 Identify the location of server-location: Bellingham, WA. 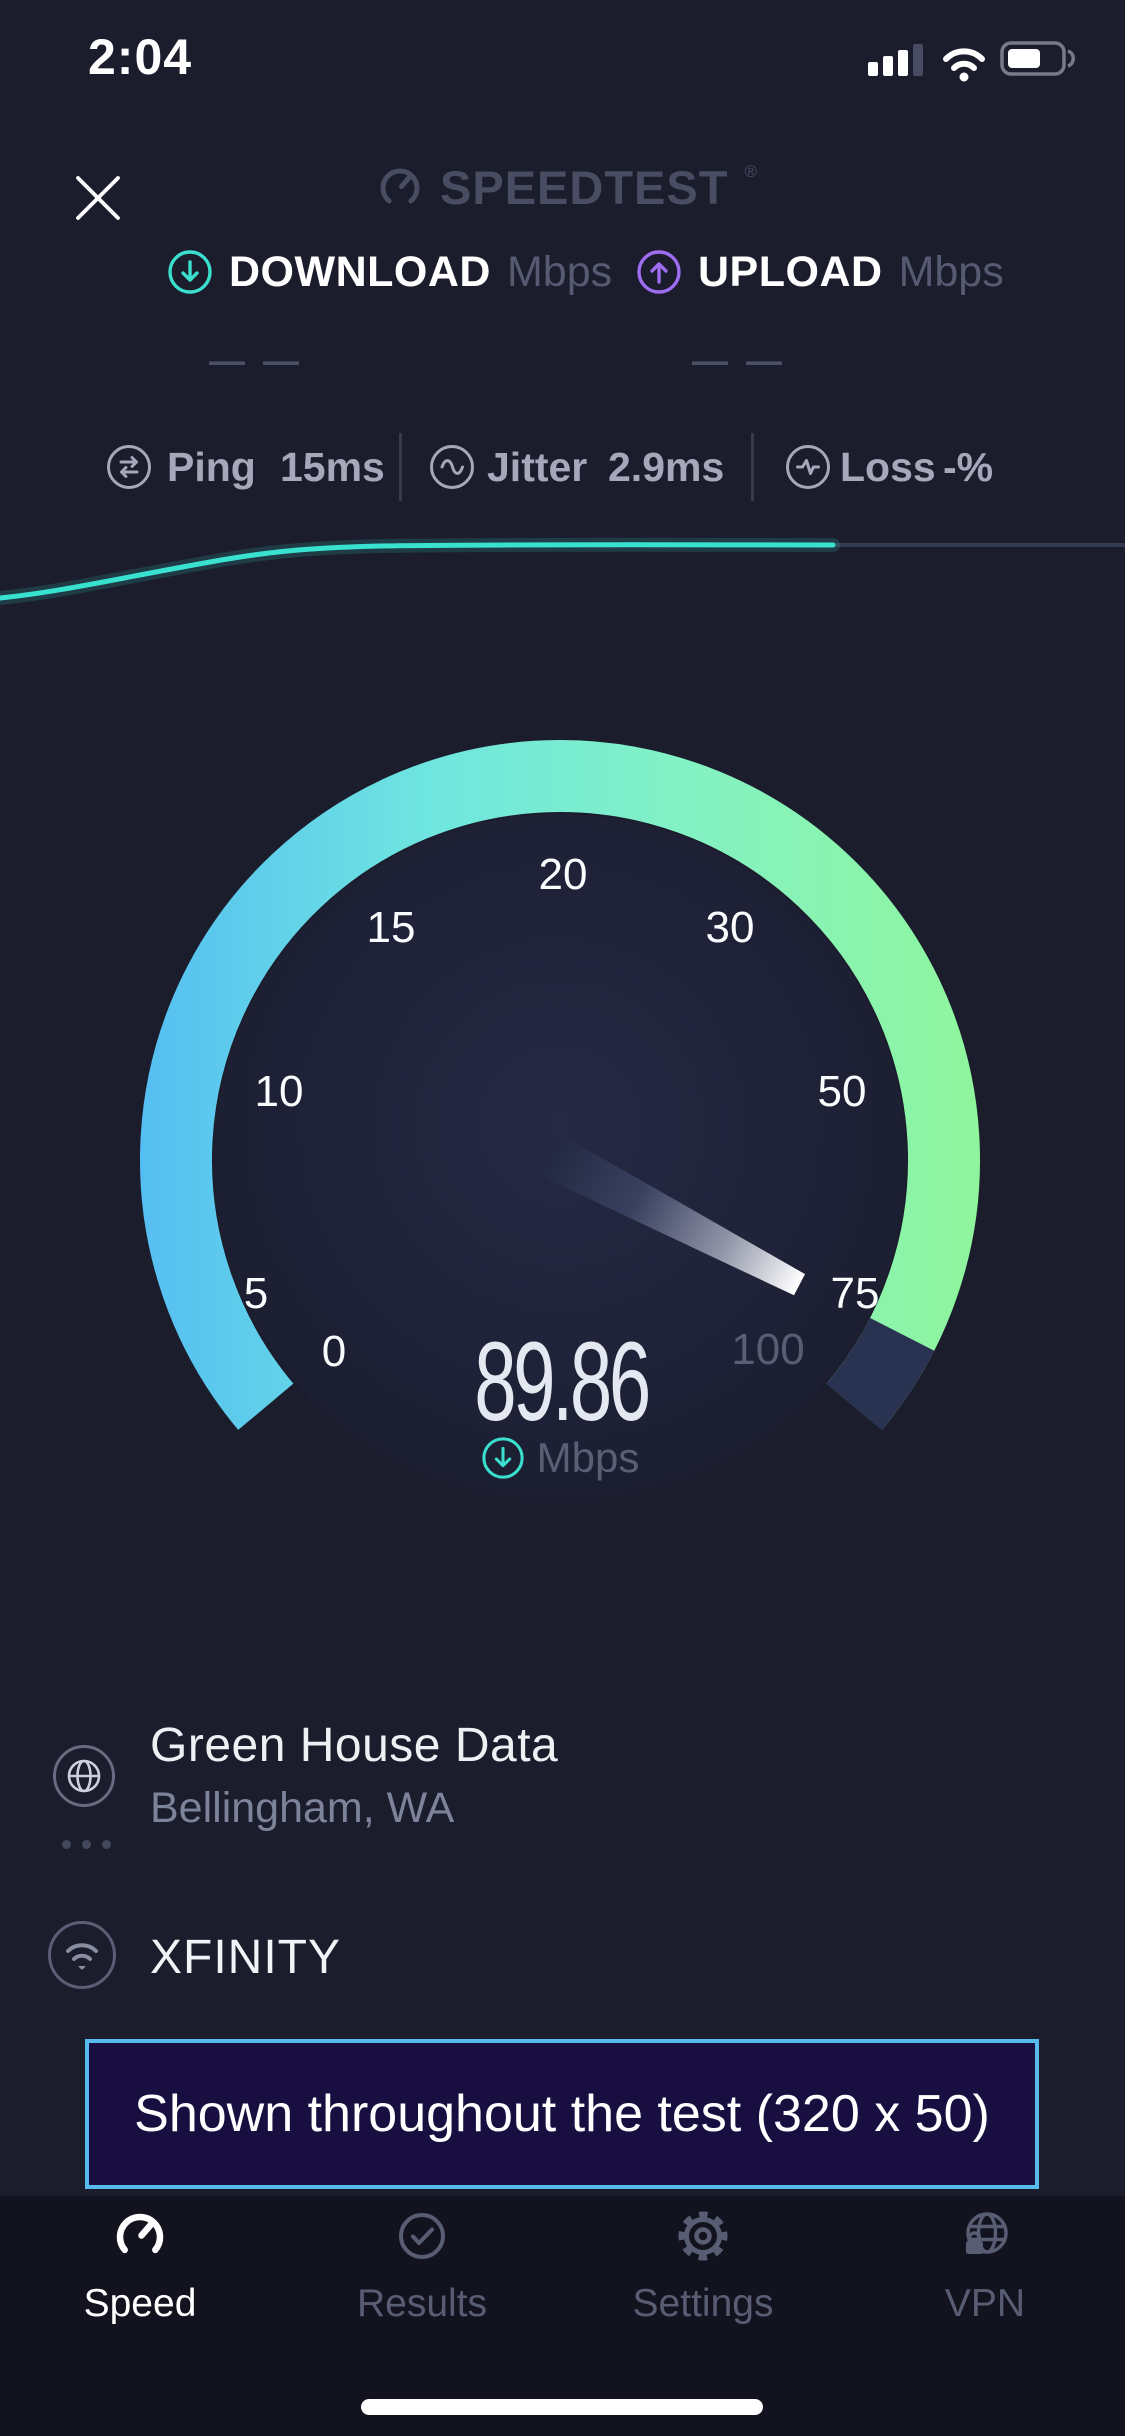
(302, 1808).